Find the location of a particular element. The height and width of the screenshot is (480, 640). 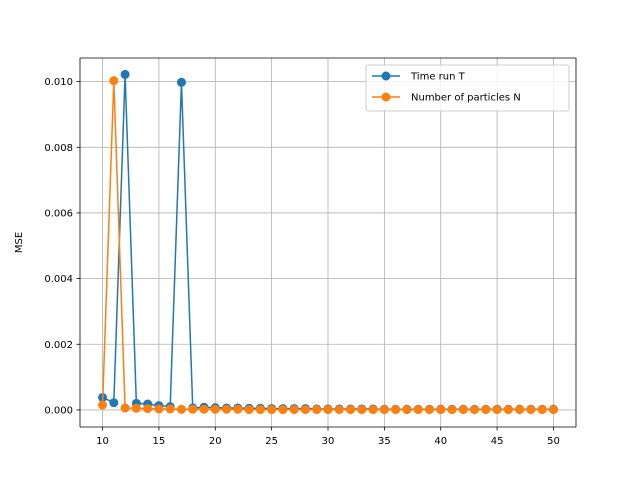

y-tick-label: 0.002 is located at coordinates (58, 345).